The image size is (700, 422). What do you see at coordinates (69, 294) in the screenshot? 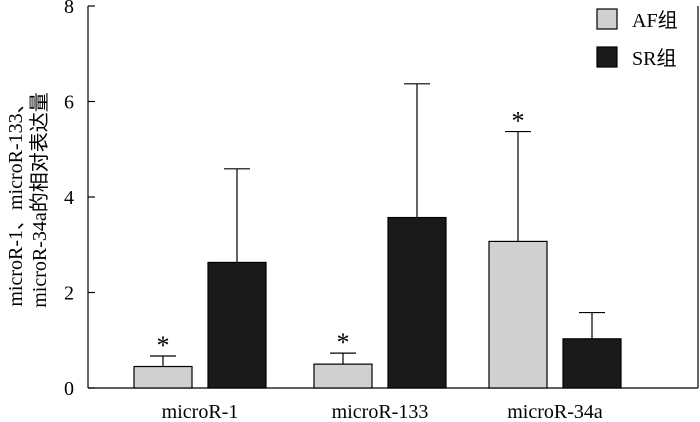
I see `y-tick-label: 2` at bounding box center [69, 294].